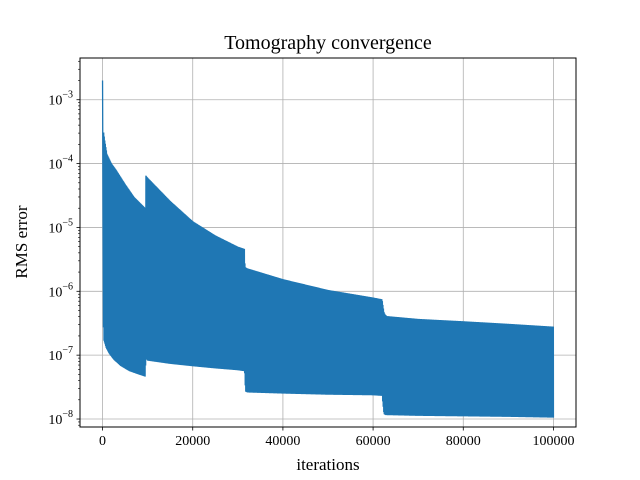 Image resolution: width=640 pixels, height=480 pixels. I want to click on y-tick-label: 10⁻⁴, so click(60, 163).